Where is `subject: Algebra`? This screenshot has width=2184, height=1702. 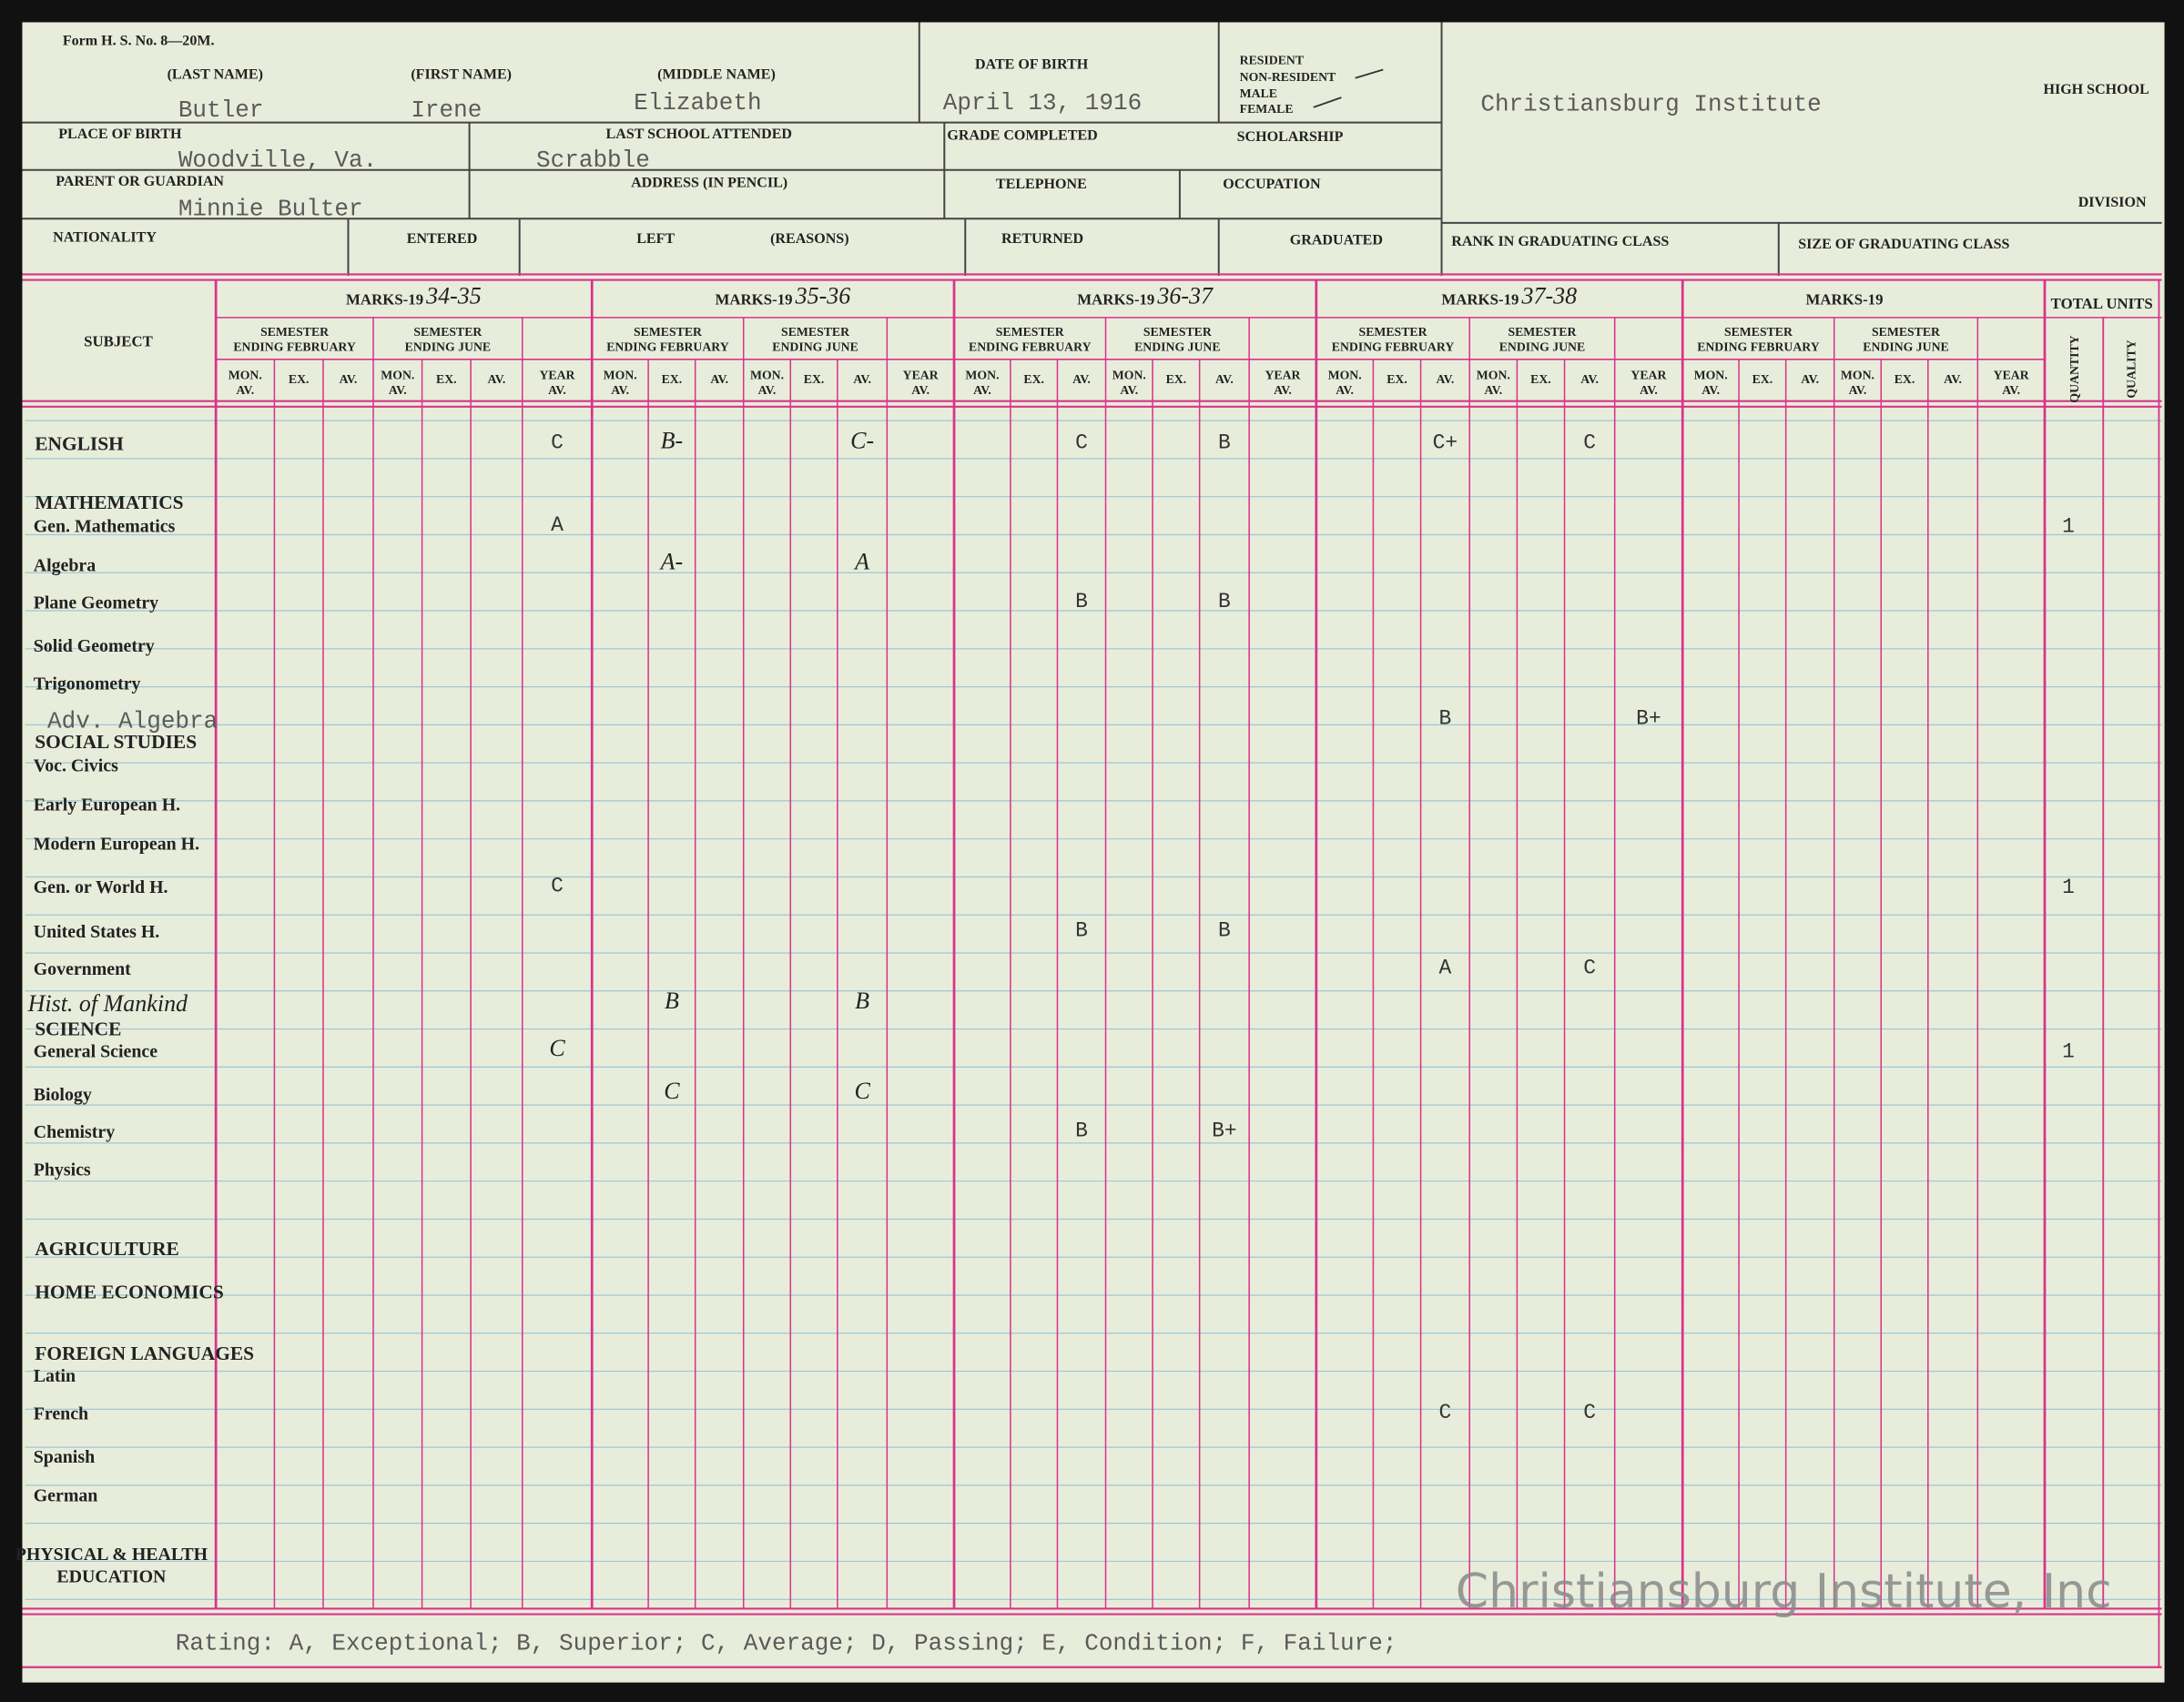
subject: Algebra is located at coordinates (65, 565).